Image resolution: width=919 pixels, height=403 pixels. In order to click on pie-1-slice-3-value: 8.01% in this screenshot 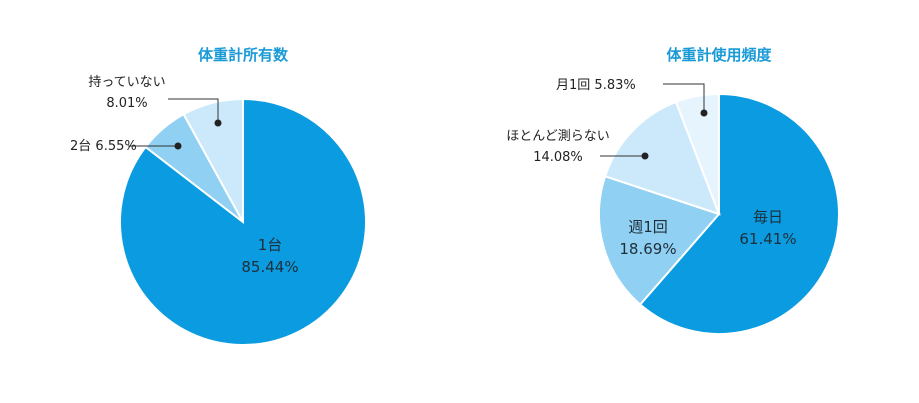, I will do `click(126, 103)`.